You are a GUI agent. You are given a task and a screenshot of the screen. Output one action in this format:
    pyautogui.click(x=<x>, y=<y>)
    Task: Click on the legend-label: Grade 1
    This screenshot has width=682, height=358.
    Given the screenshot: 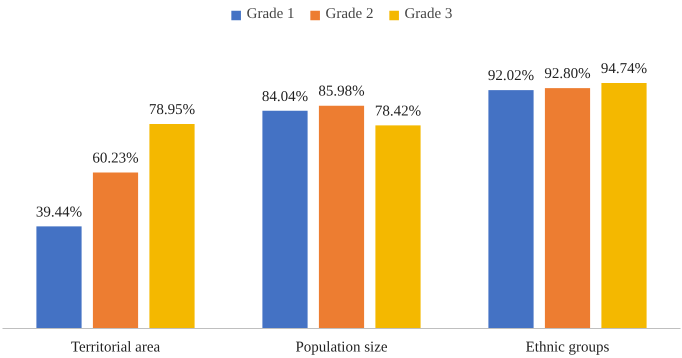 What is the action you would take?
    pyautogui.click(x=270, y=14)
    